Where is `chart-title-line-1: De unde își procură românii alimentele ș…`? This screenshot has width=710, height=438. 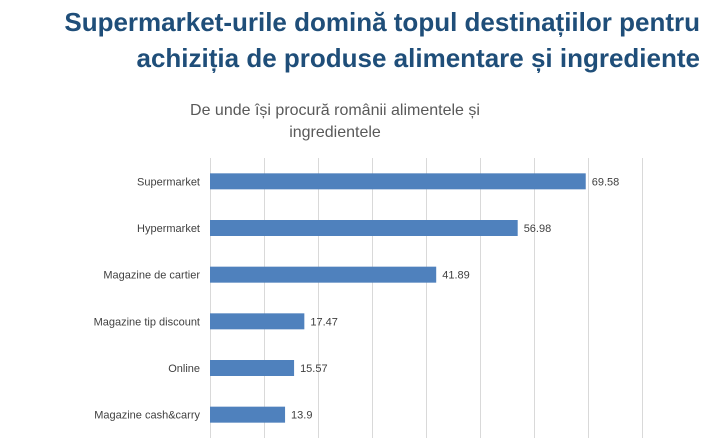
chart-title-line-1: De unde își procură românii alimentele ș… is located at coordinates (335, 110).